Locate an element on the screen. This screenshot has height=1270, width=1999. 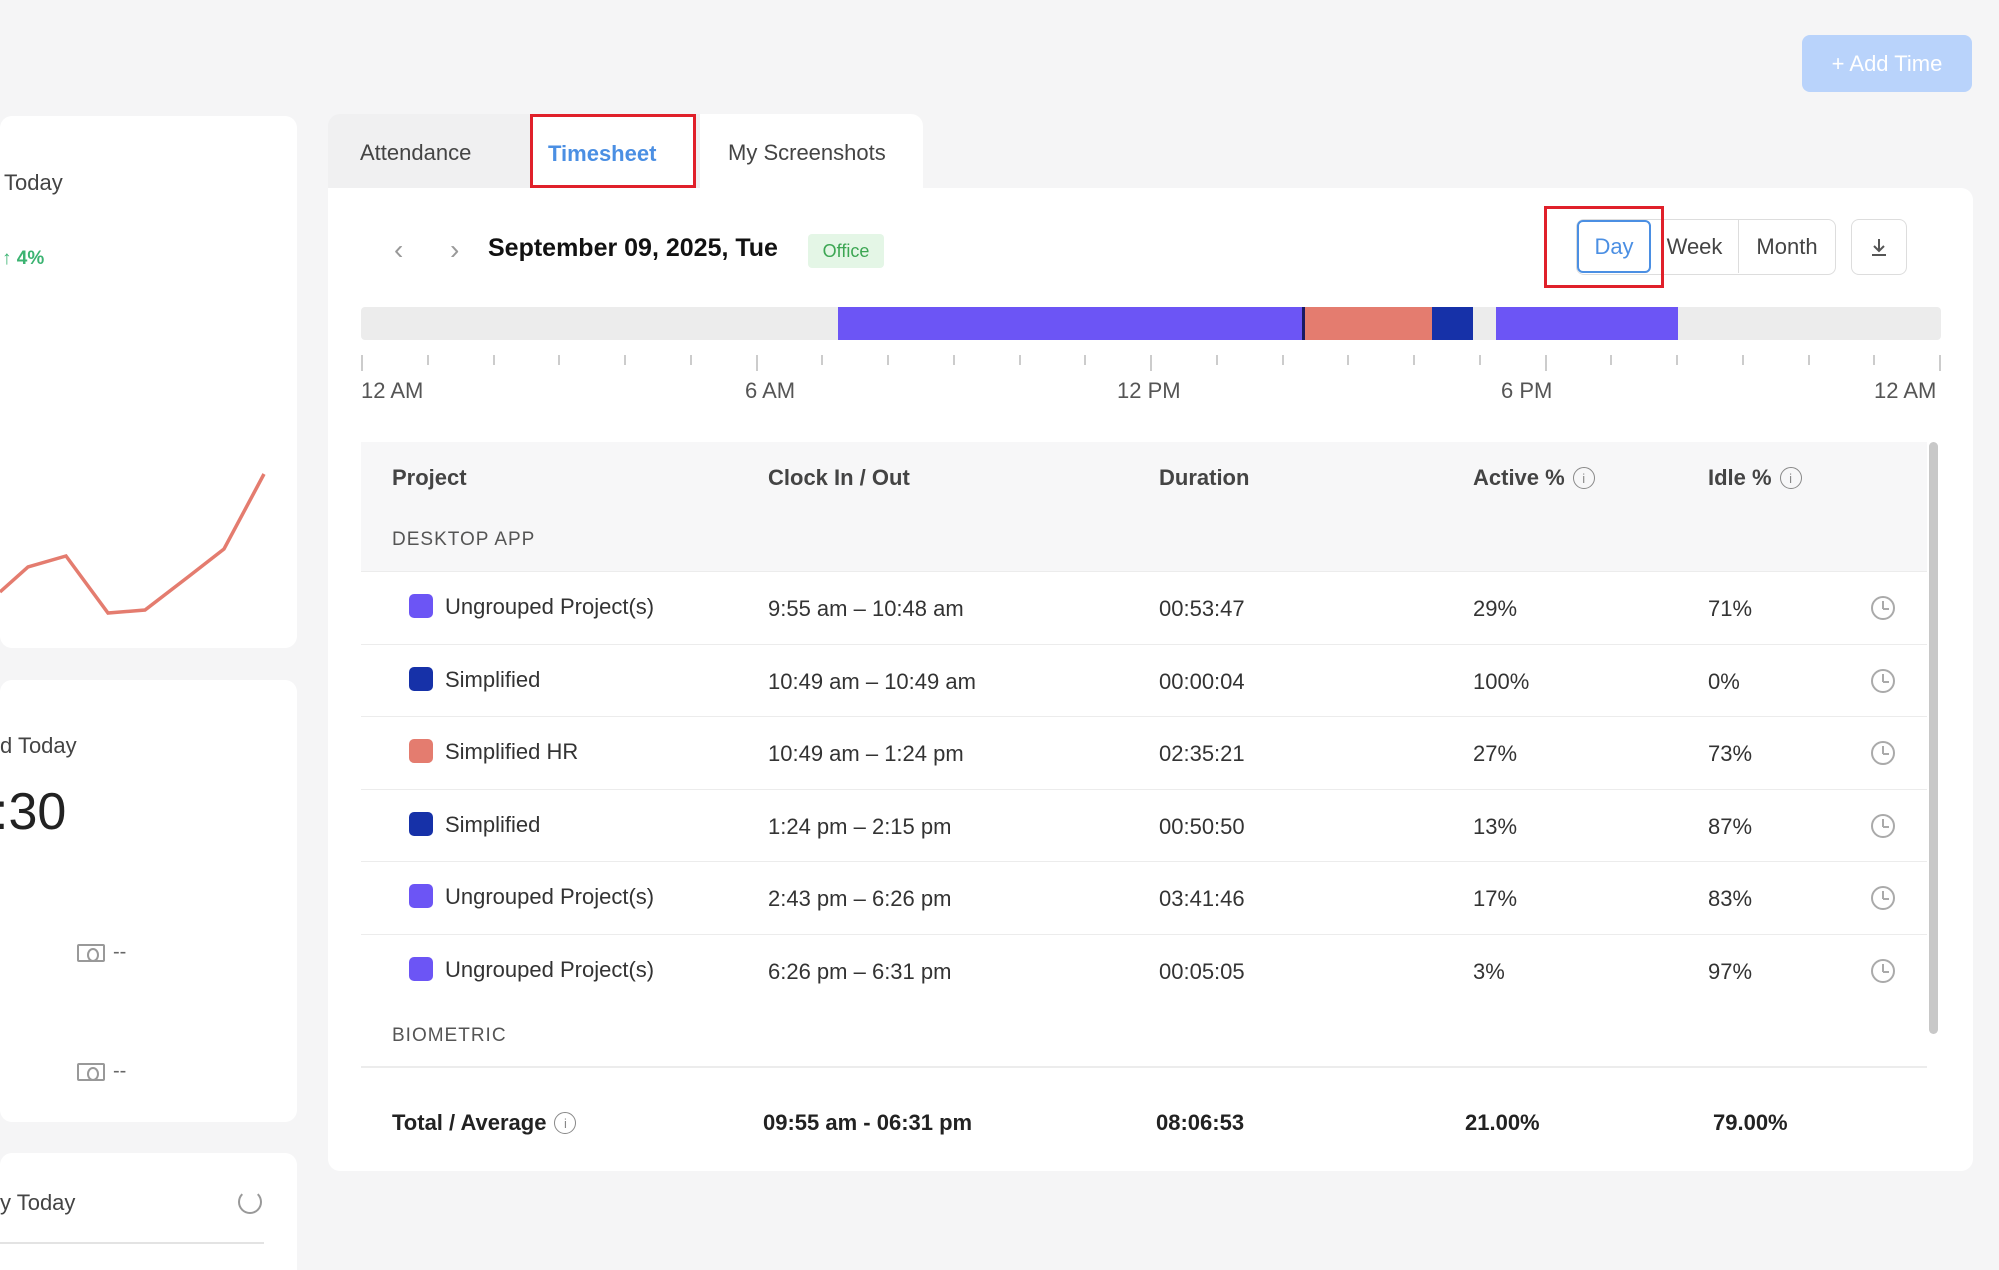
row-duration: 00:05:05 is located at coordinates (1202, 971).